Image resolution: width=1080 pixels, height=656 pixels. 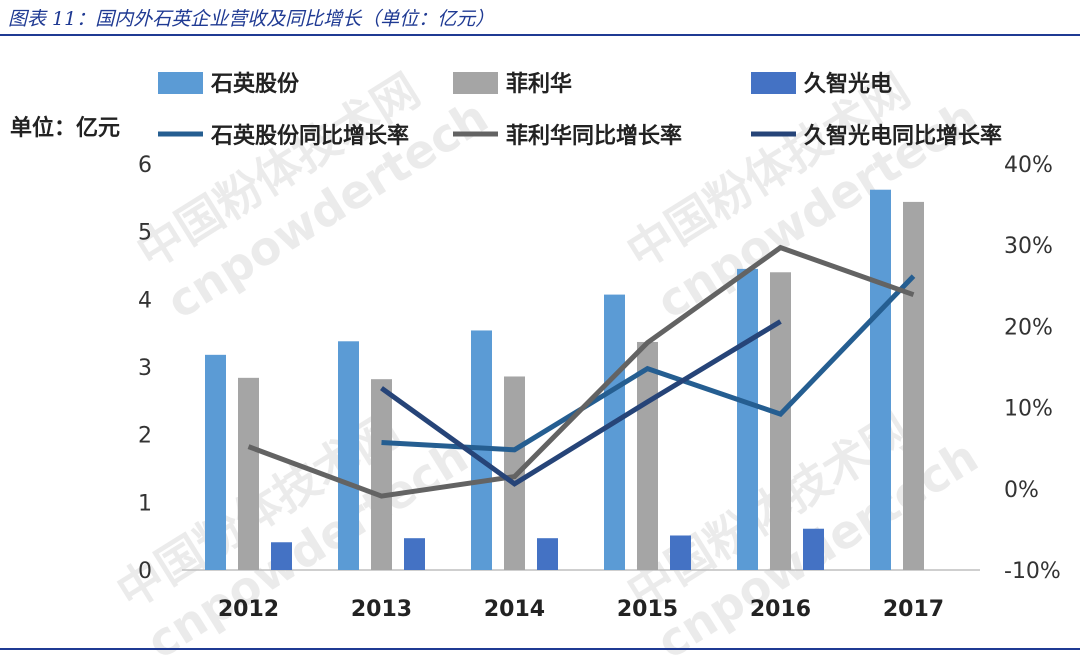 What do you see at coordinates (539, 84) in the screenshot?
I see `legend-label: 菲利华` at bounding box center [539, 84].